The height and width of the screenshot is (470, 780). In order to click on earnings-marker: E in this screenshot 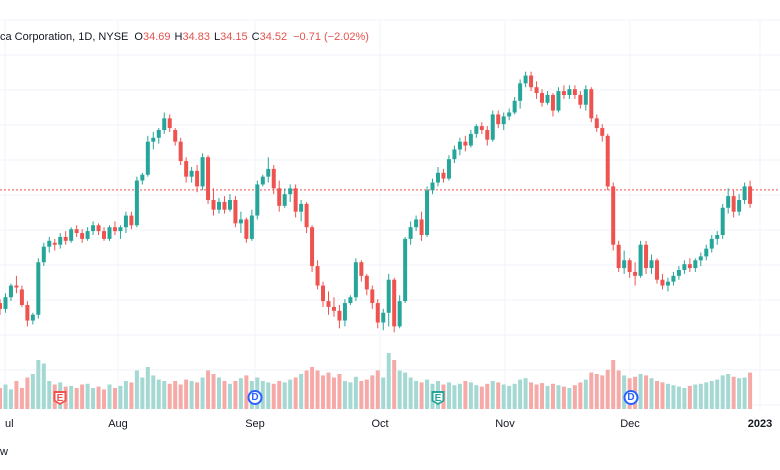, I will do `click(438, 398)`.